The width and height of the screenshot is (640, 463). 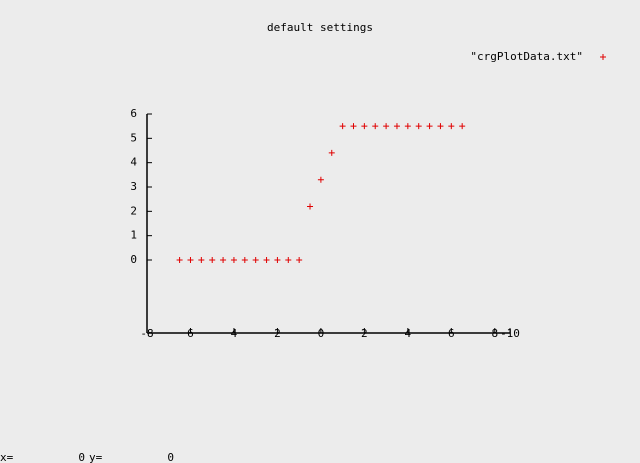 What do you see at coordinates (133, 137) in the screenshot?
I see `y-tick-label: 5` at bounding box center [133, 137].